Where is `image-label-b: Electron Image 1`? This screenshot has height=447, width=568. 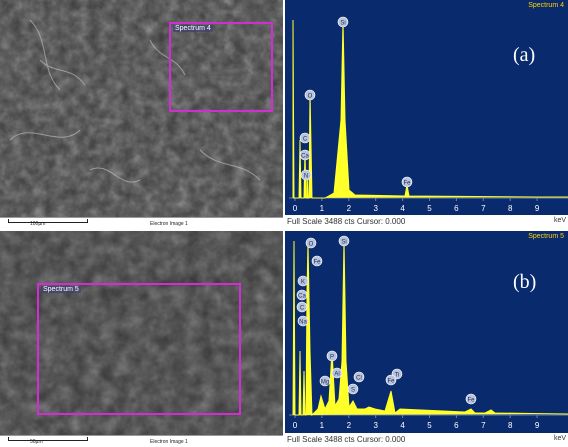 image-label-b: Electron Image 1 is located at coordinates (169, 442).